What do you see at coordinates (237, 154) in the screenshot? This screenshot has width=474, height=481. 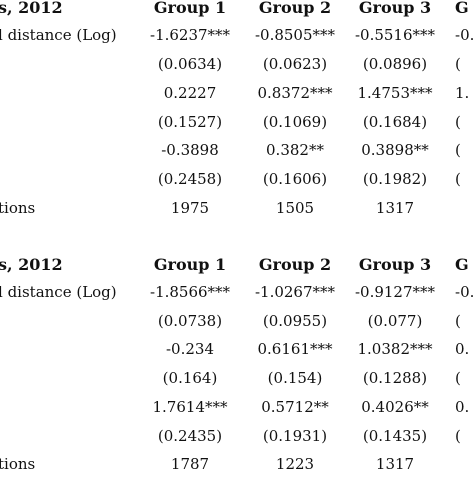 I see `table-row: -0.3898 0.382** 0.3898** (` at bounding box center [237, 154].